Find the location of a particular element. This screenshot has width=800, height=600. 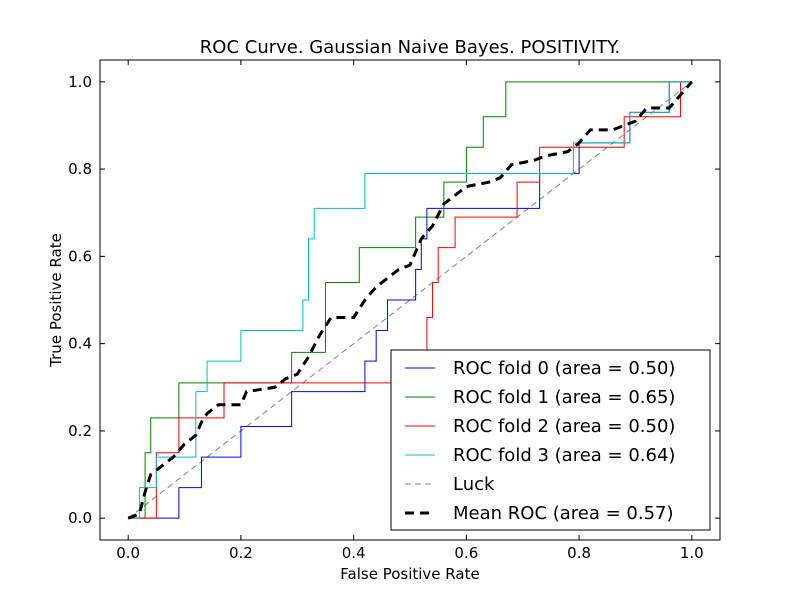

legend-box is located at coordinates (550, 440).